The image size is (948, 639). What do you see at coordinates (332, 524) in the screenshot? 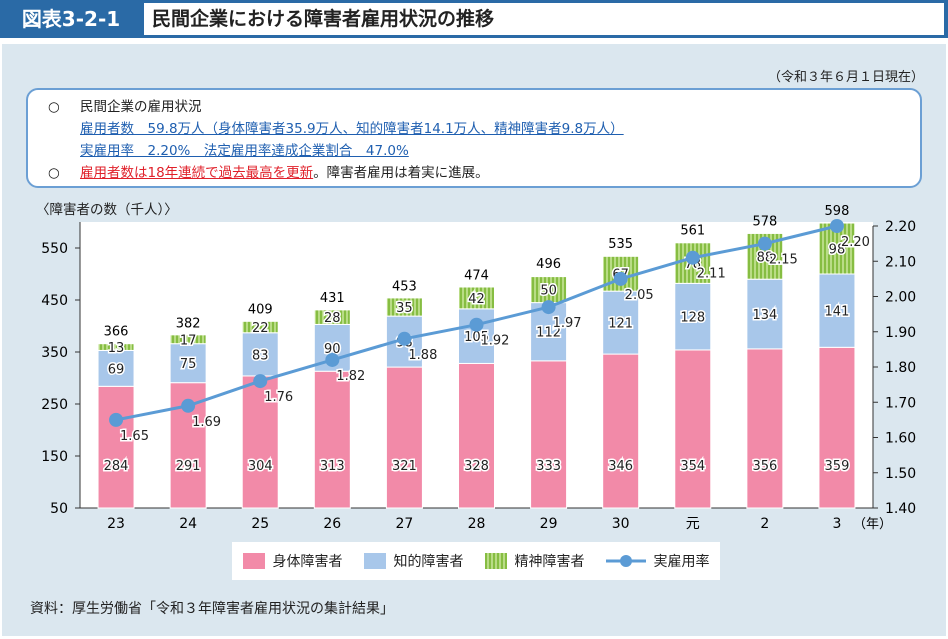
I see `x-tick-label: 26` at bounding box center [332, 524].